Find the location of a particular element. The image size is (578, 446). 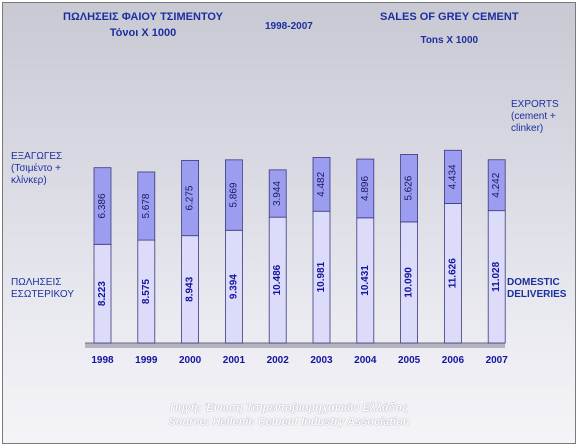

right-label-exports: EXPORTS (cement + clinker) is located at coordinates (535, 117).